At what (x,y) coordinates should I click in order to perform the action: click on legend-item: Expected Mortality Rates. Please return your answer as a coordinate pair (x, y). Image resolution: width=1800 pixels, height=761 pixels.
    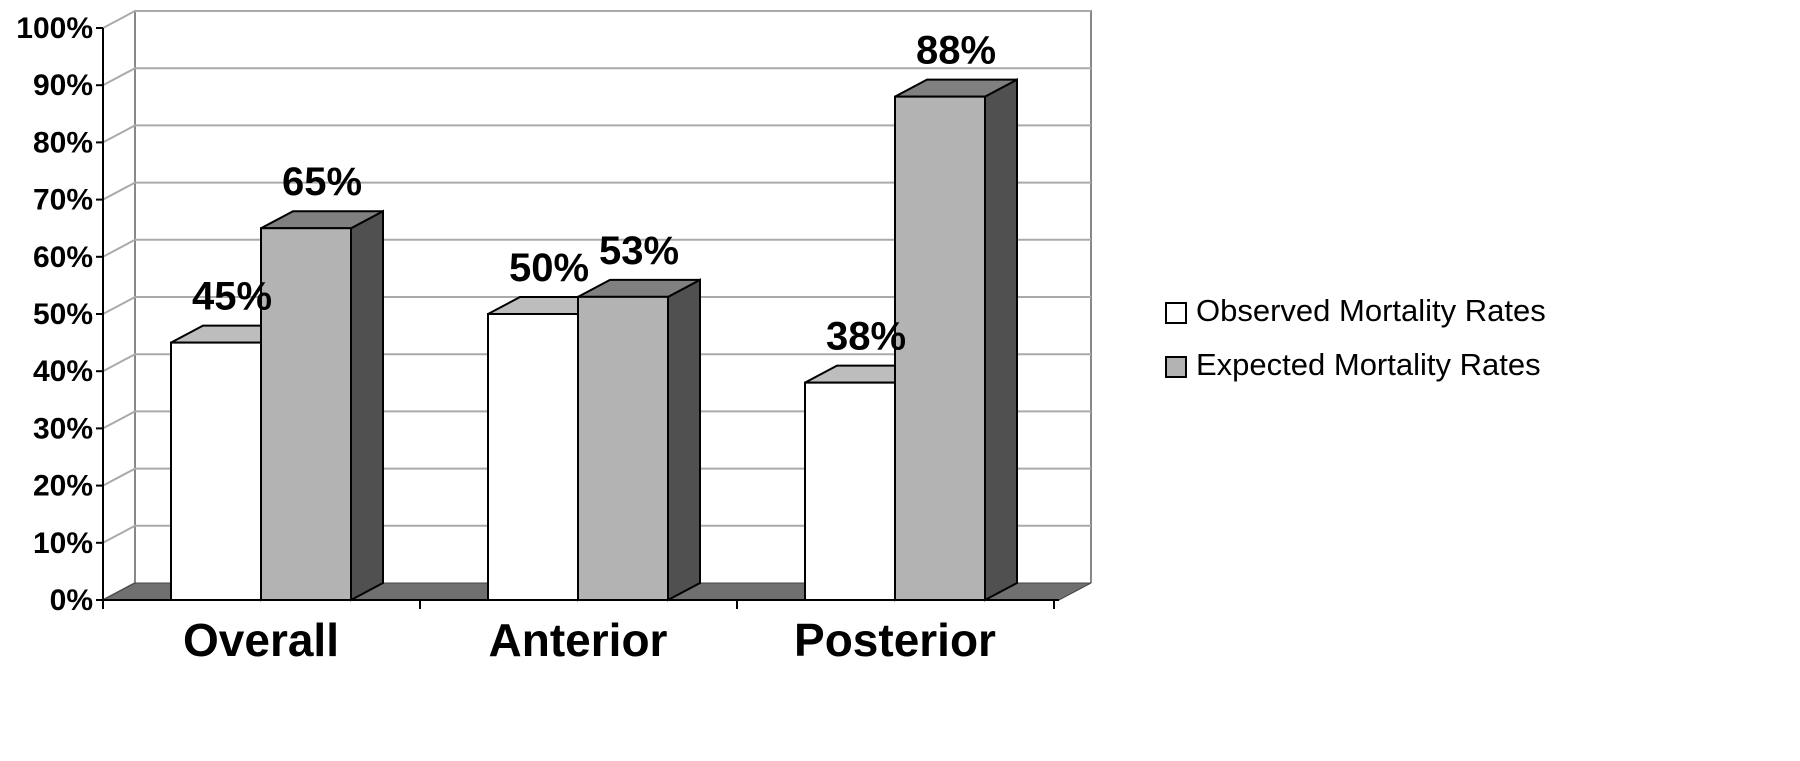
    Looking at the image, I should click on (1353, 364).